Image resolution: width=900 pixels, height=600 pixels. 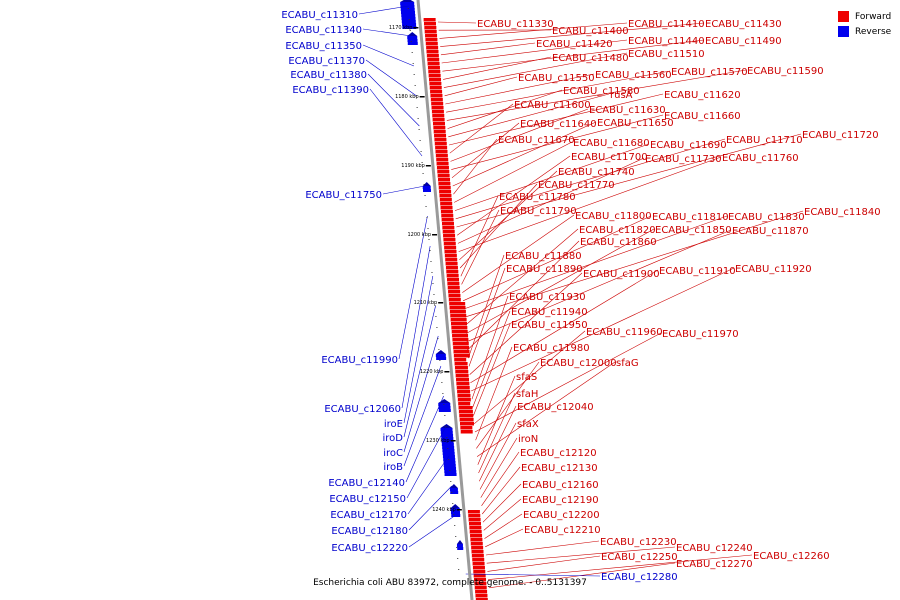 I want to click on tick-label: 1230 kbp, so click(x=438, y=441).